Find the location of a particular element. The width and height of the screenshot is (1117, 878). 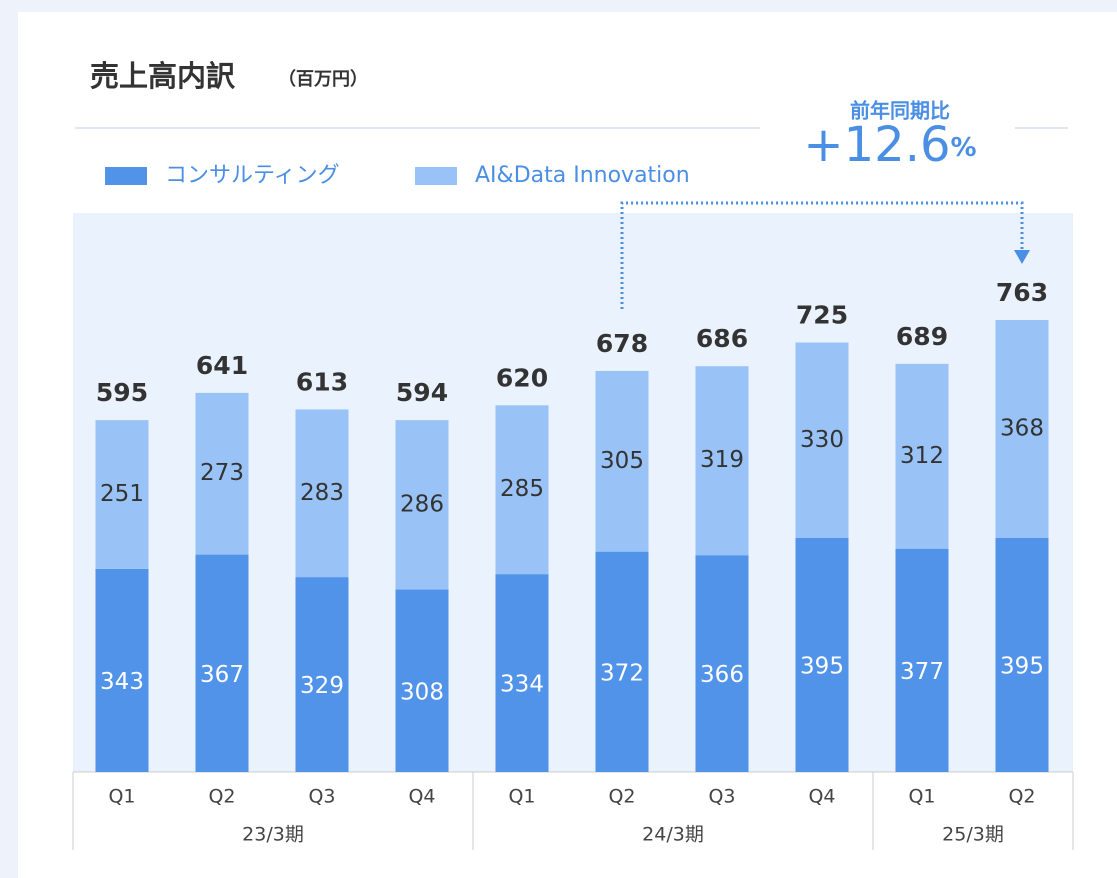

segment-label: 285 is located at coordinates (522, 489).